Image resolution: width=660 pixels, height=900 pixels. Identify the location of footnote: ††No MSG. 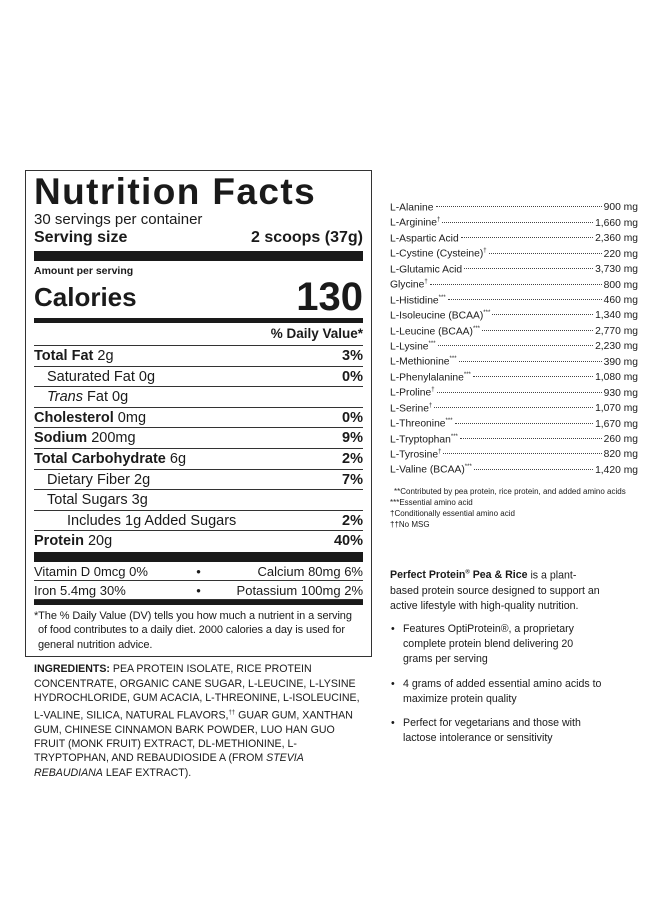
(410, 524).